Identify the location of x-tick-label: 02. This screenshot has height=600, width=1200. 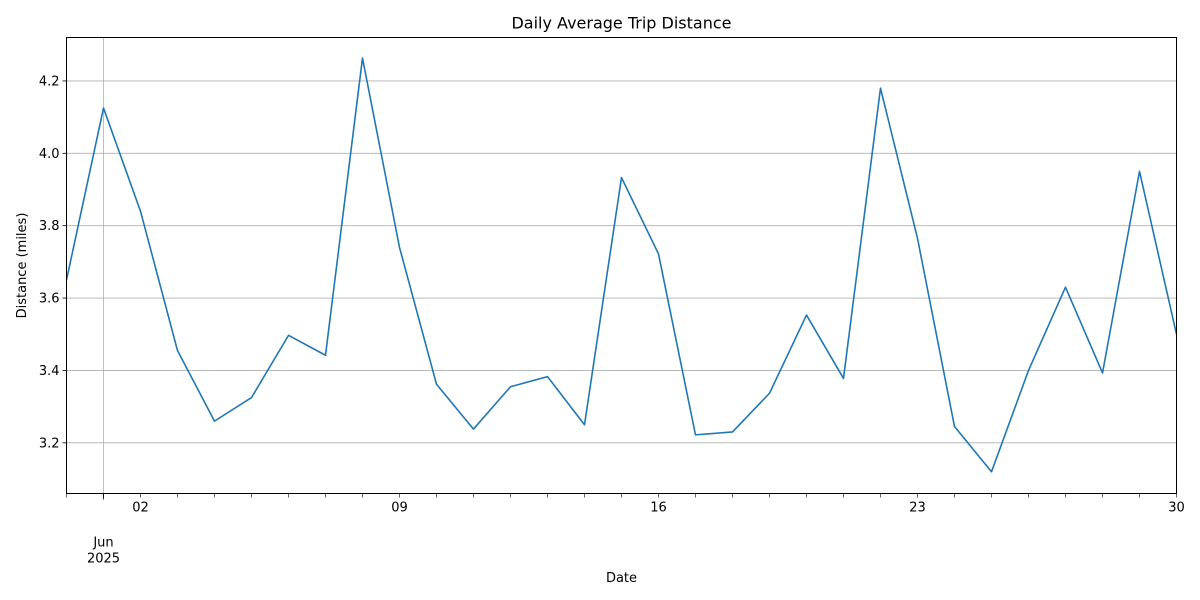
(140, 508).